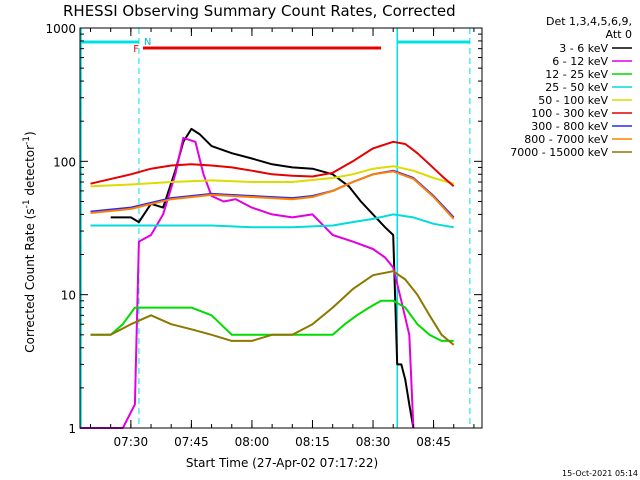 This screenshot has width=640, height=480. Describe the element at coordinates (583, 48) in the screenshot. I see `legend-label: 3 - 6 keV` at that location.